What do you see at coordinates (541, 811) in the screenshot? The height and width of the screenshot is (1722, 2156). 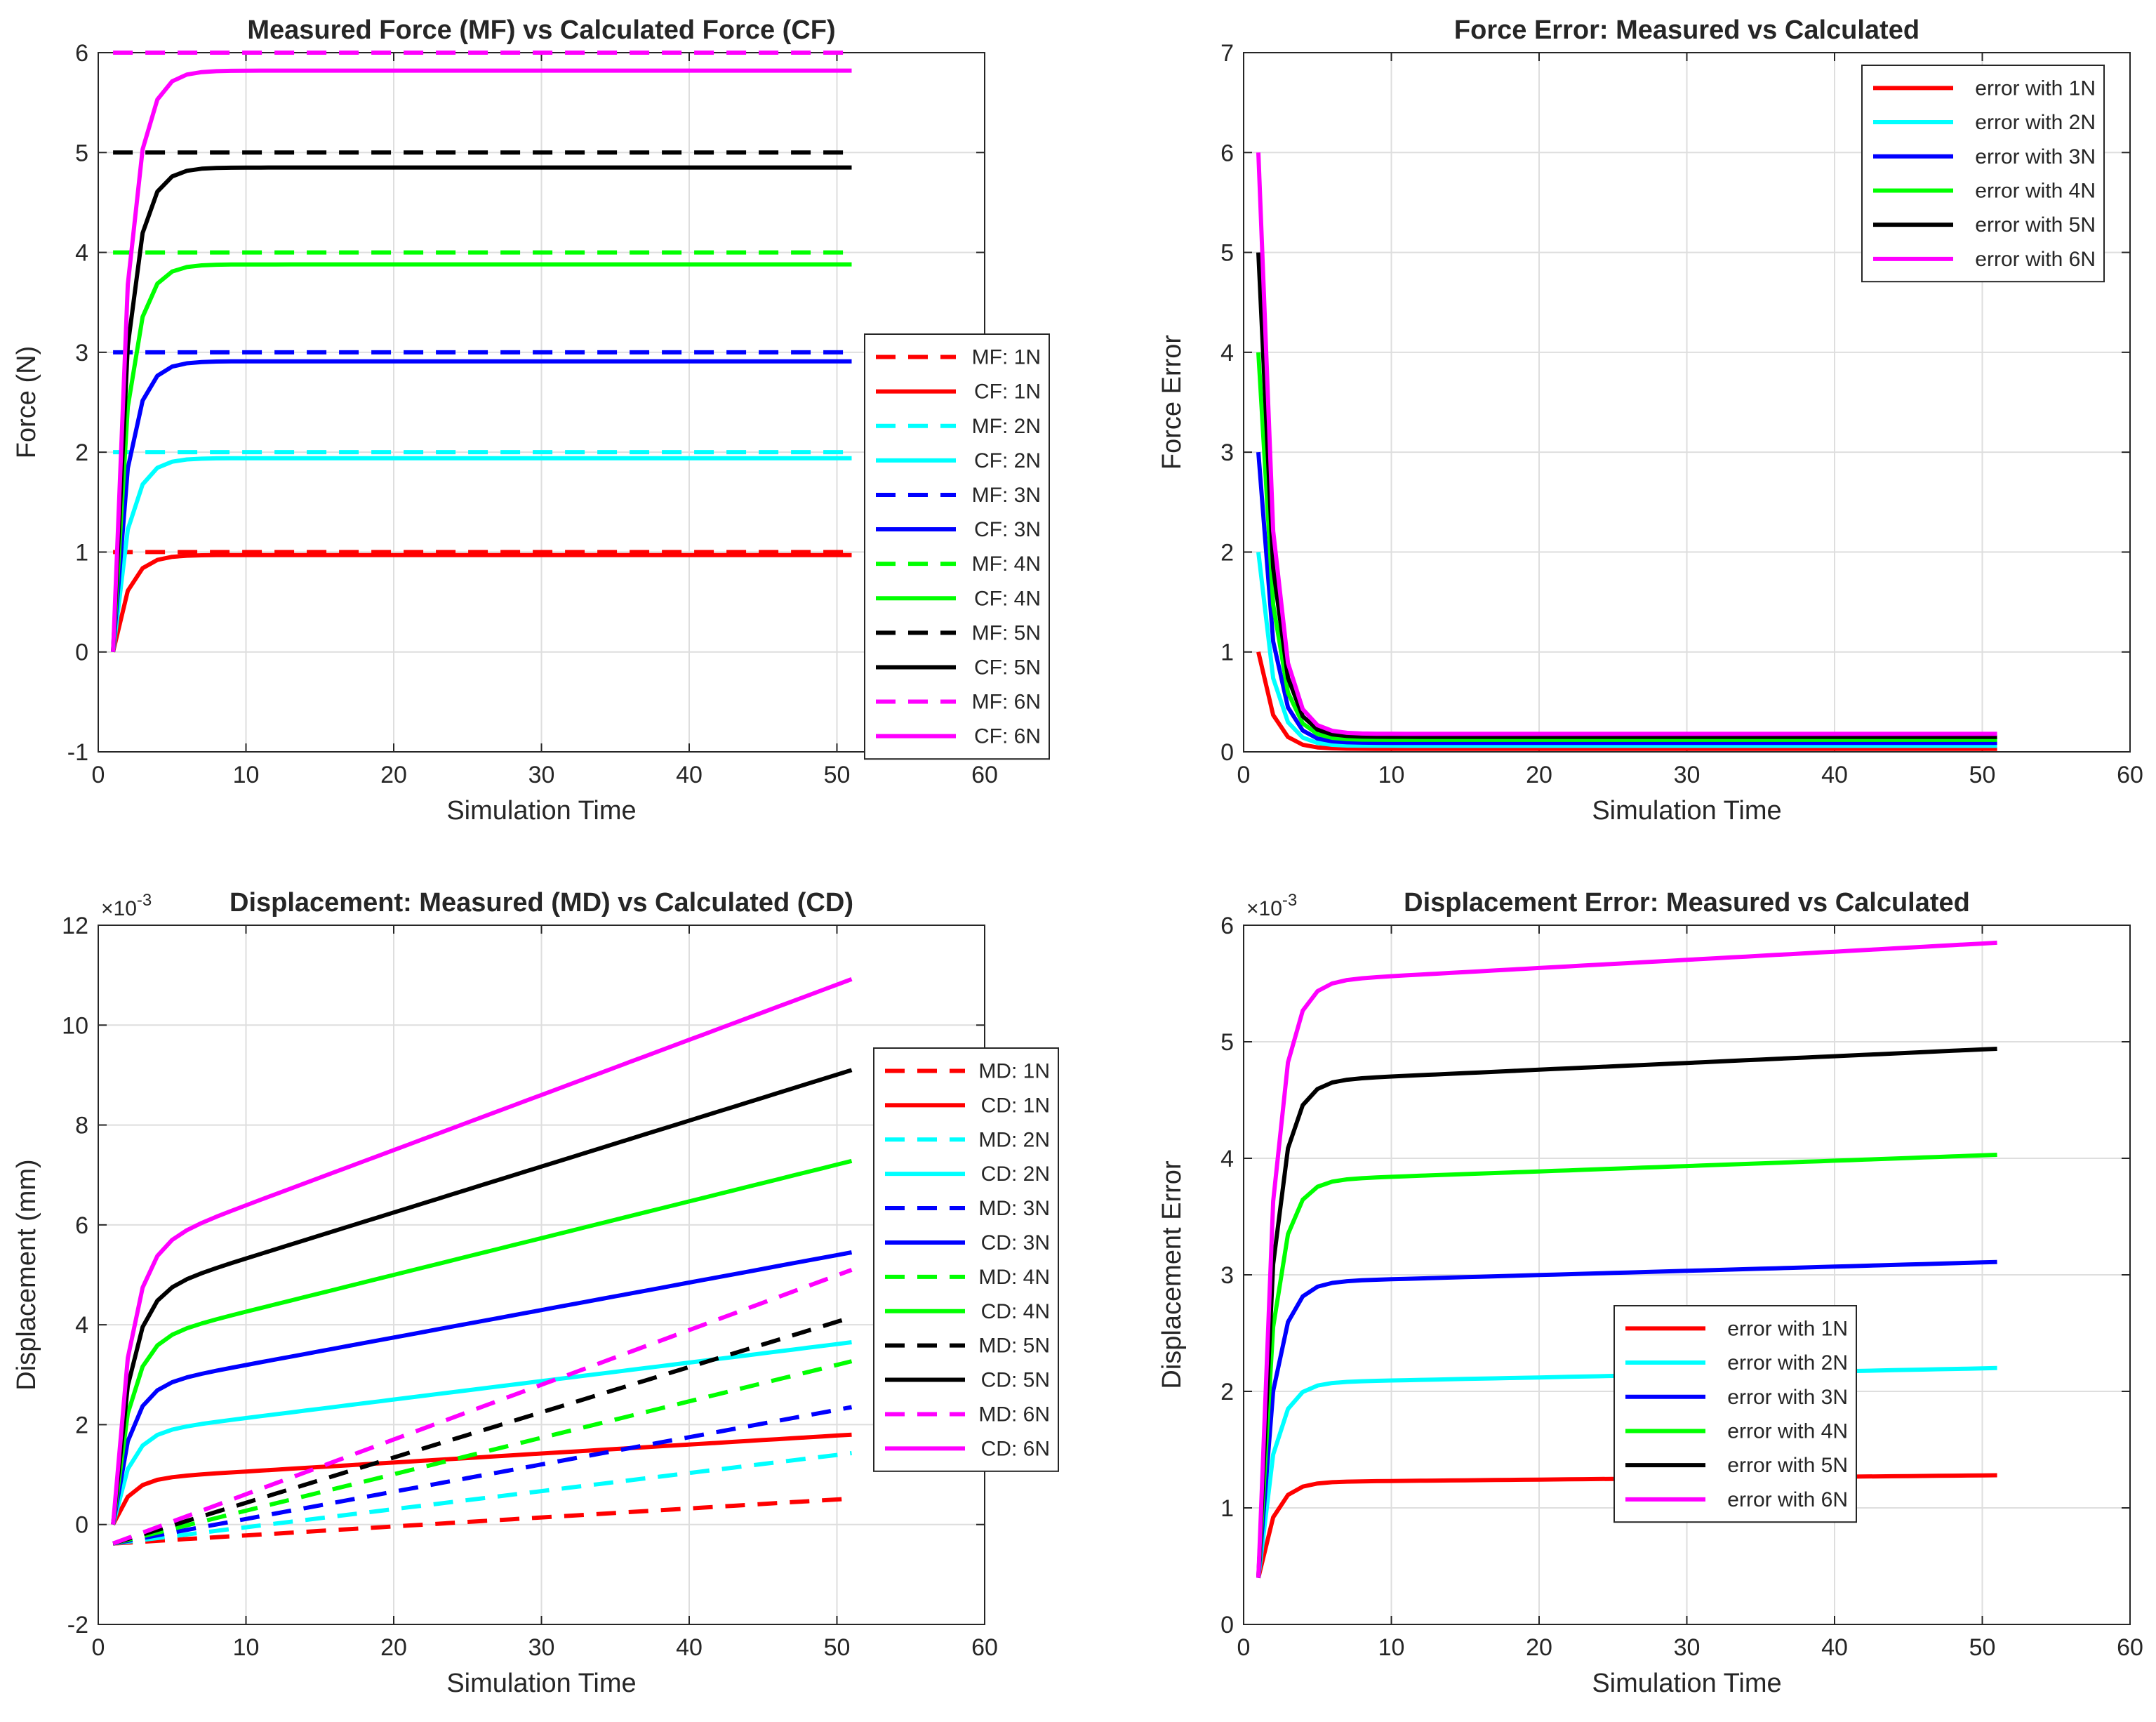 I see `x-axis-label: Simulation Time` at bounding box center [541, 811].